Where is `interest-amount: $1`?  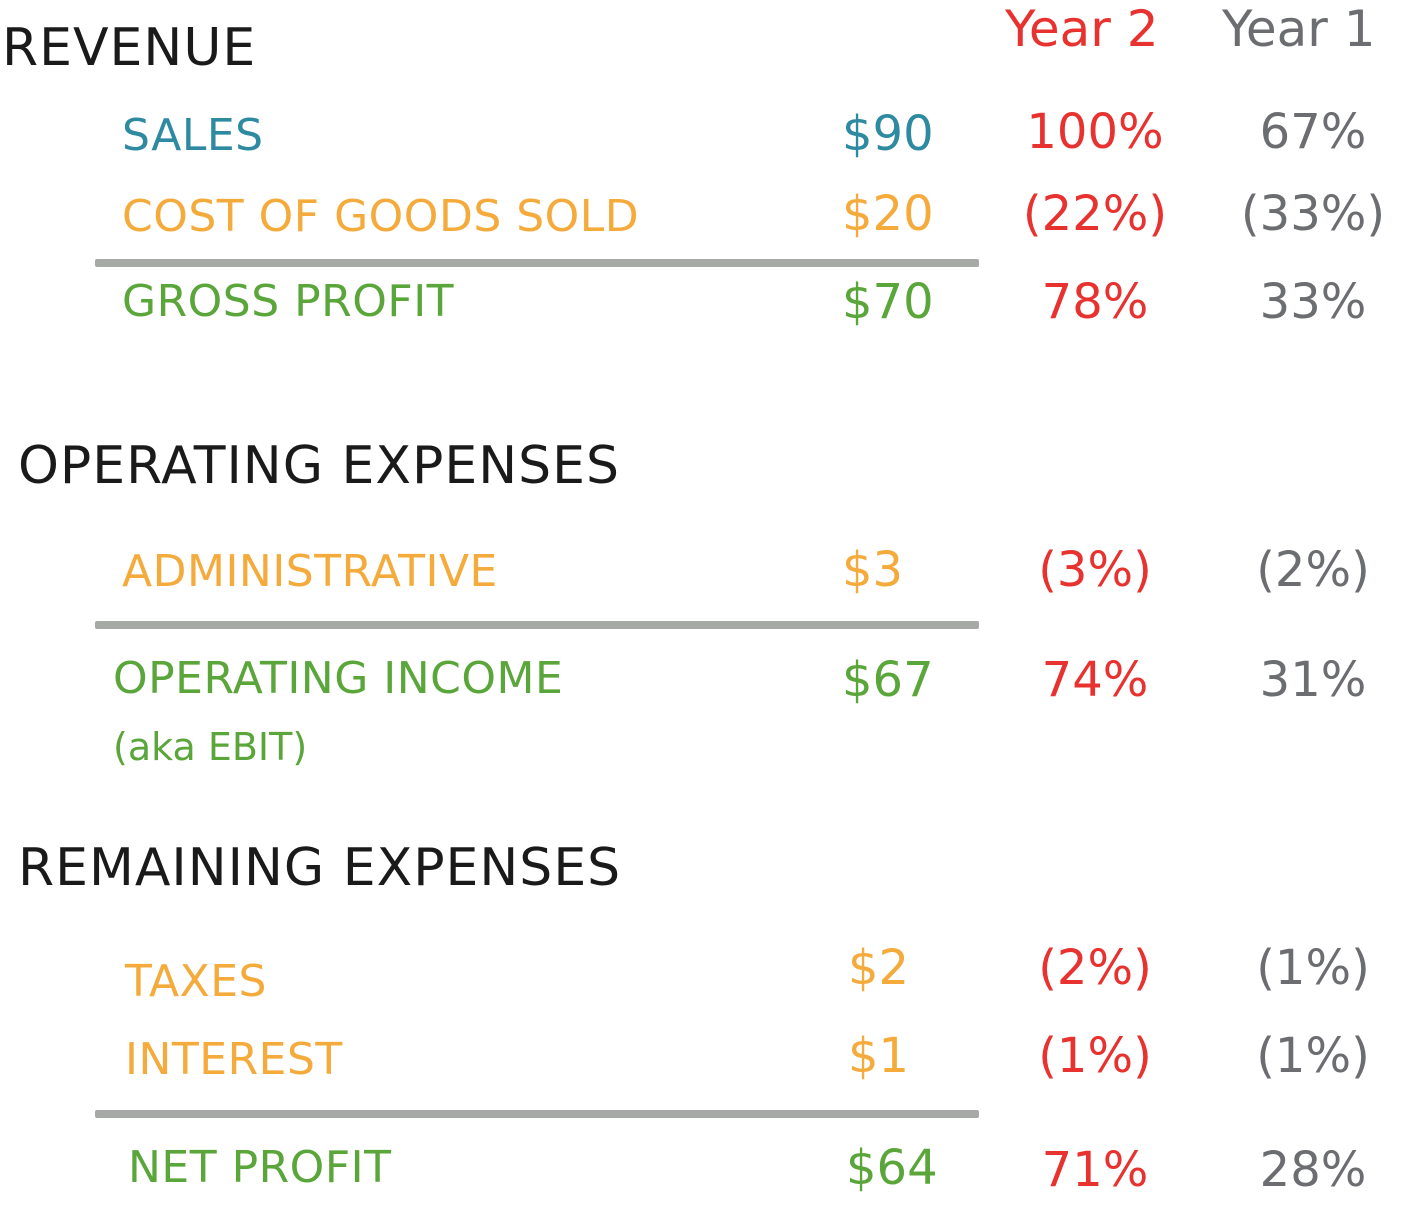 interest-amount: $1 is located at coordinates (879, 1056).